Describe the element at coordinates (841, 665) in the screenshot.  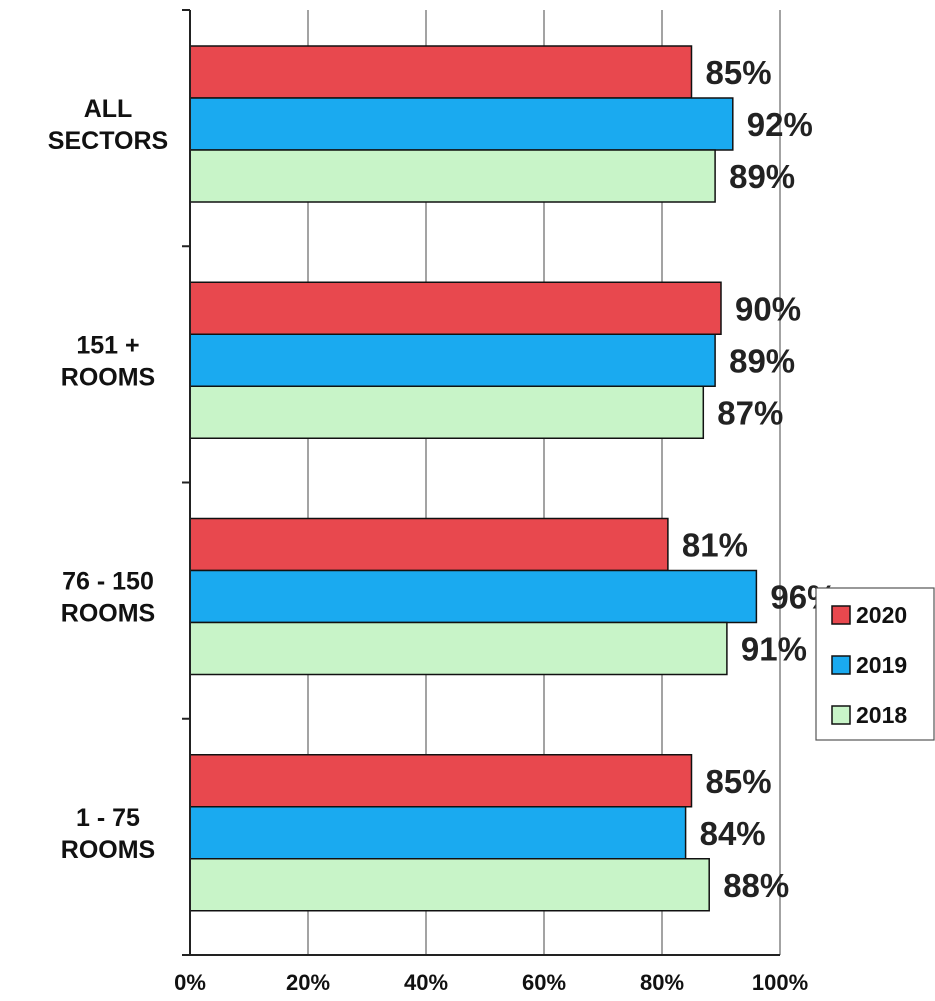
I see `legend-swatch-2019` at that location.